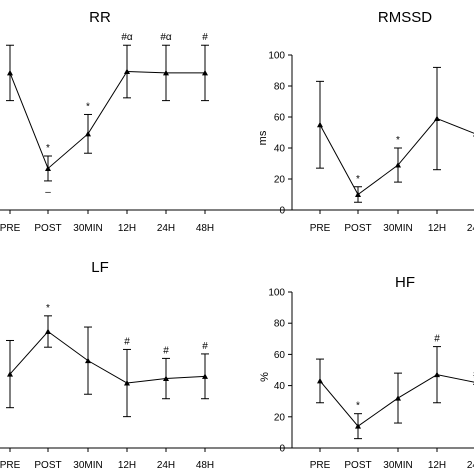 This screenshot has width=474, height=474. Describe the element at coordinates (100, 17) in the screenshot. I see `chart-title: RR` at that location.